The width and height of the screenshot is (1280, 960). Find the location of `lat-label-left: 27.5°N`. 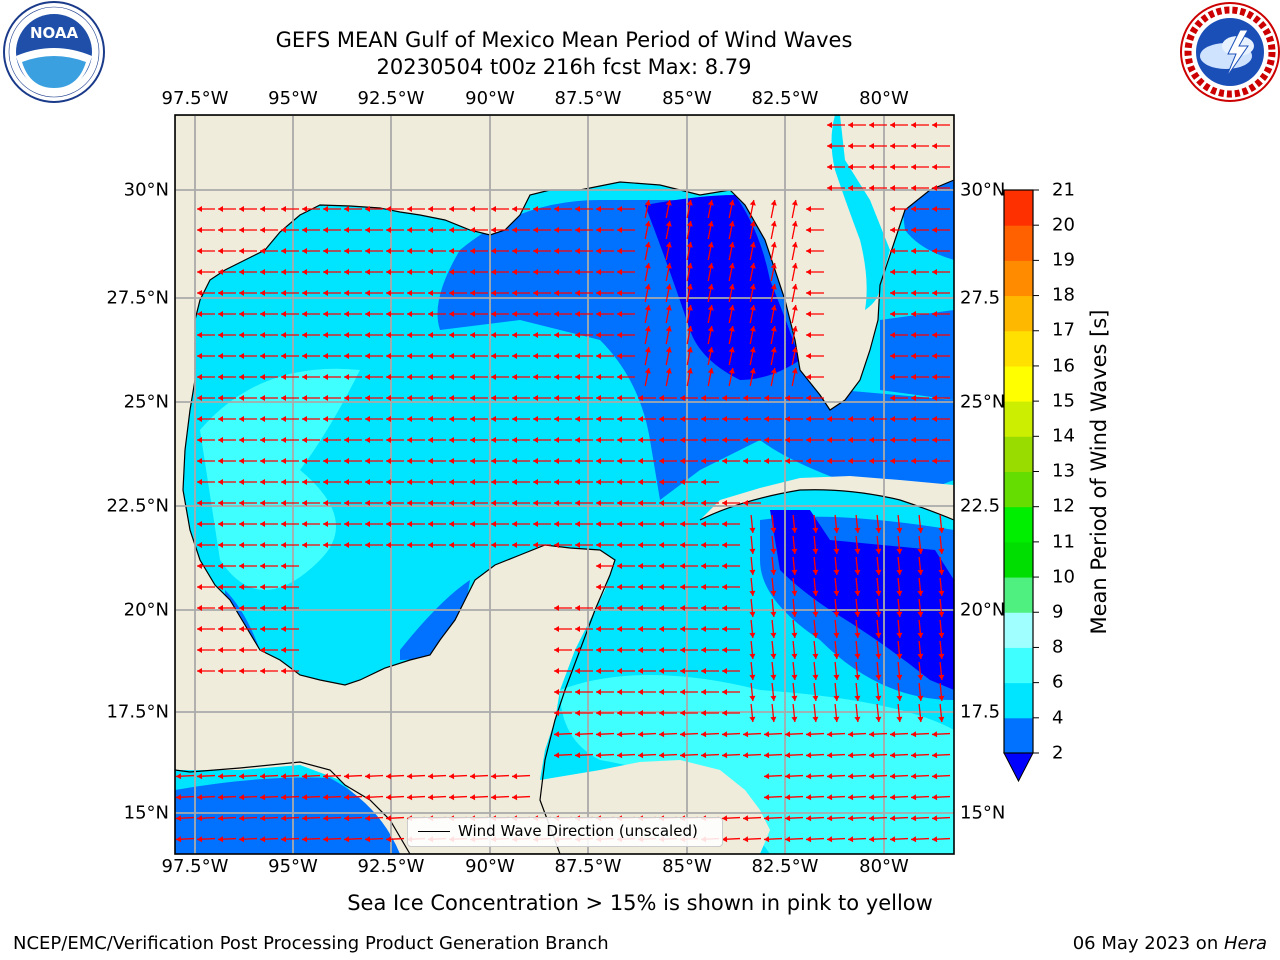

lat-label-left: 27.5°N is located at coordinates (137, 298).